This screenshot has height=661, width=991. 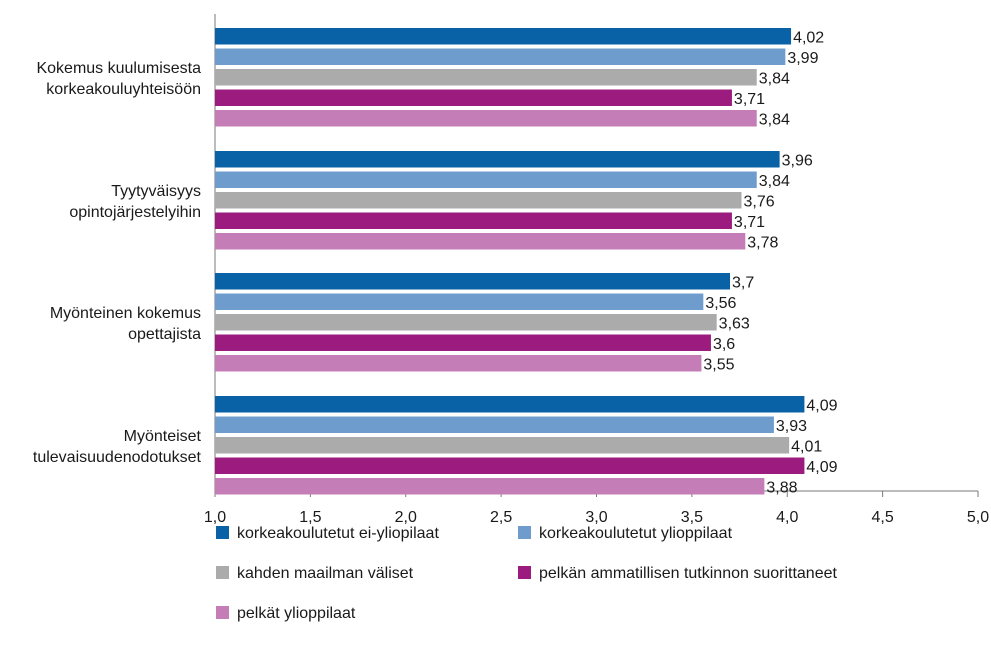 What do you see at coordinates (296, 613) in the screenshot?
I see `legend-label: pelkät ylioppilaat` at bounding box center [296, 613].